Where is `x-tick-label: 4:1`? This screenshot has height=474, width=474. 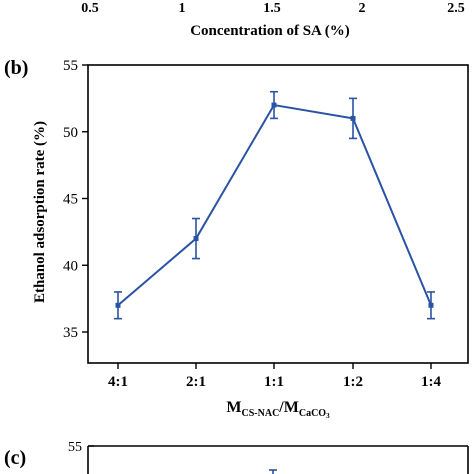 x-tick-label: 4:1 is located at coordinates (118, 382).